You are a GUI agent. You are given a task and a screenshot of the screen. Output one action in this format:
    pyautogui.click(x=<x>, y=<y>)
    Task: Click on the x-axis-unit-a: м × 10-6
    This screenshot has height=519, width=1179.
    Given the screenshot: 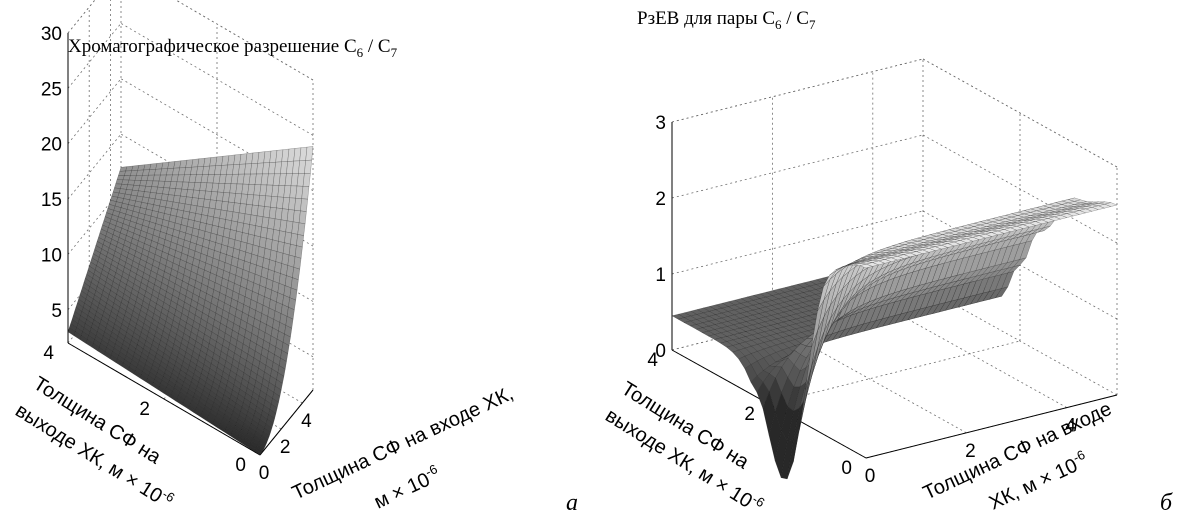 What is the action you would take?
    pyautogui.click(x=407, y=487)
    